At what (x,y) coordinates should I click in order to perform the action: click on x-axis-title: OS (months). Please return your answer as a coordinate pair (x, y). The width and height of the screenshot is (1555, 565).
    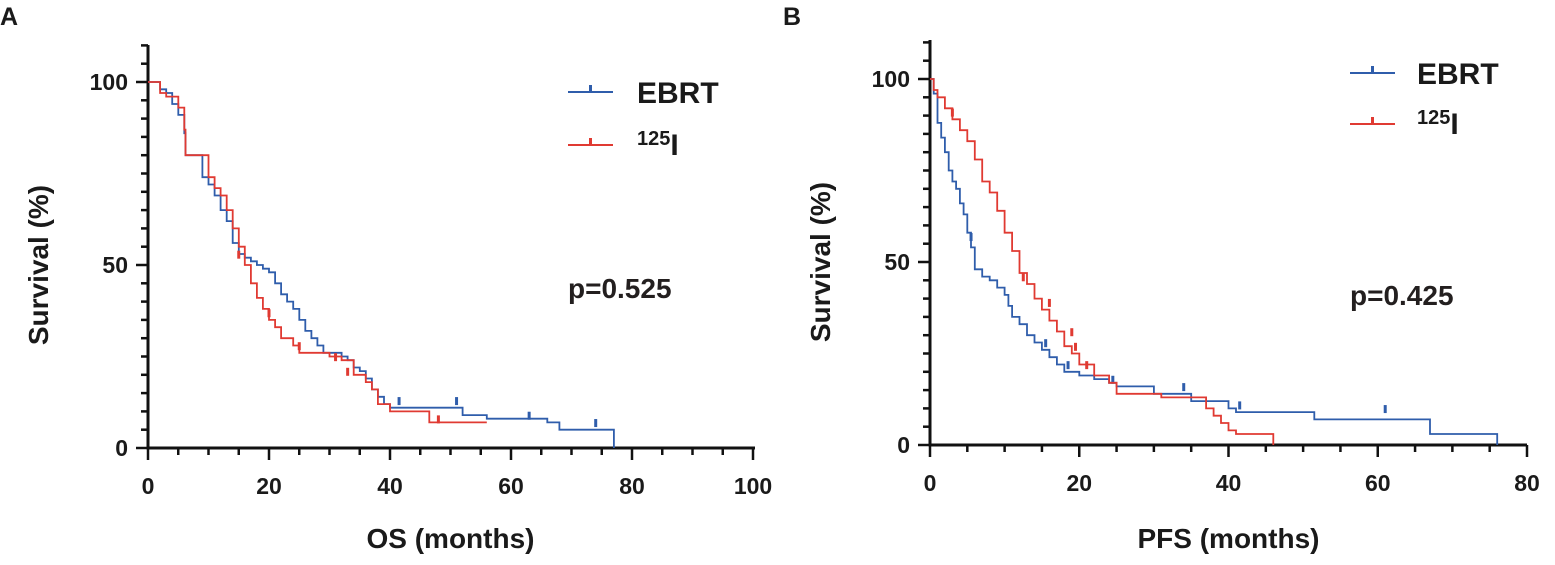
    Looking at the image, I should click on (451, 538).